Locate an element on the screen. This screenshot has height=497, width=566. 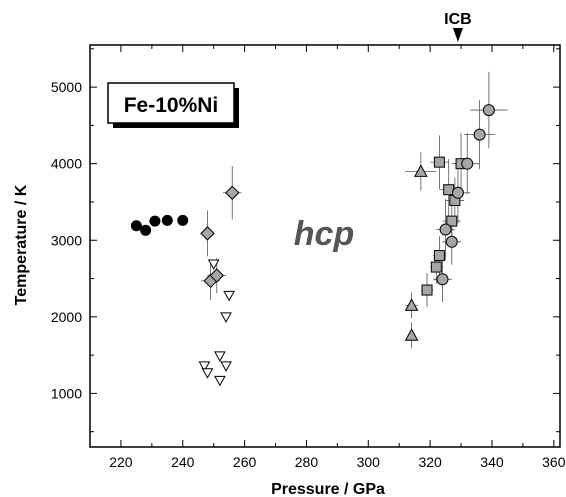
x-tick-label: 320 is located at coordinates (430, 462).